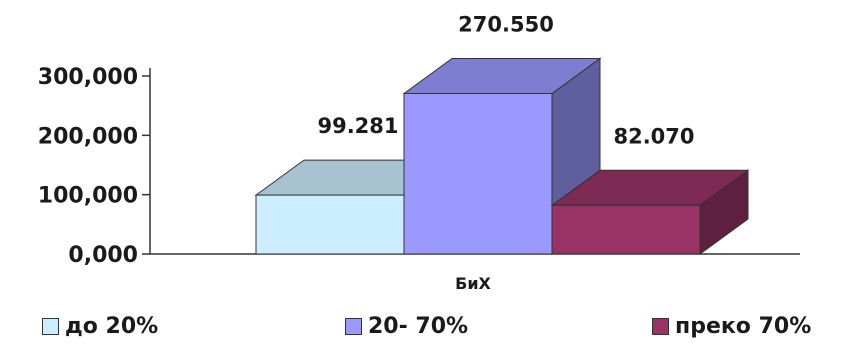 This screenshot has height=347, width=844. Describe the element at coordinates (653, 136) in the screenshot. I see `data-label-3: 82.070` at that location.